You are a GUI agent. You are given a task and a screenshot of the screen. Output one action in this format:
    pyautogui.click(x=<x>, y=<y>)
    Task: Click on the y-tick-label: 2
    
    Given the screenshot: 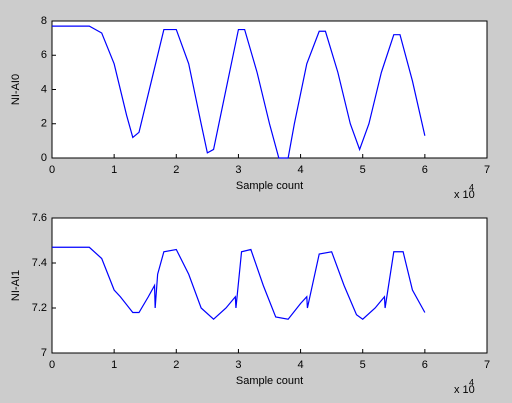 What is the action you would take?
    pyautogui.click(x=44, y=124)
    